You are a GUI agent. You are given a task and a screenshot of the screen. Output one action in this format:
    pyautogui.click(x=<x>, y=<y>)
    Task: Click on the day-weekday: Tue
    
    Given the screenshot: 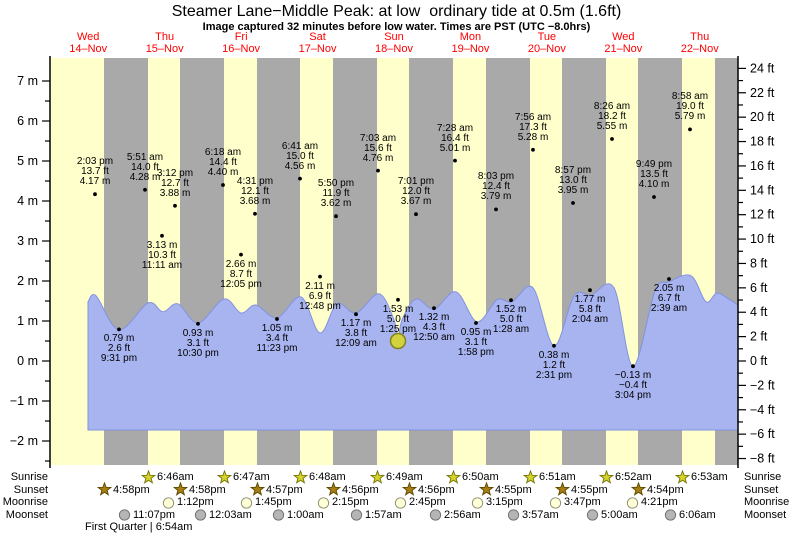 What is the action you would take?
    pyautogui.click(x=547, y=37)
    